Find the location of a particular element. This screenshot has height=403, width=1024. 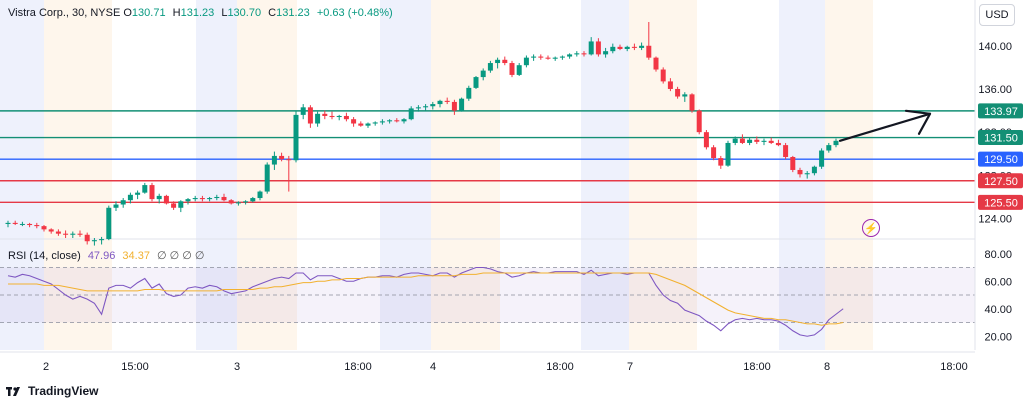

trend-arrow is located at coordinates (885, 125).